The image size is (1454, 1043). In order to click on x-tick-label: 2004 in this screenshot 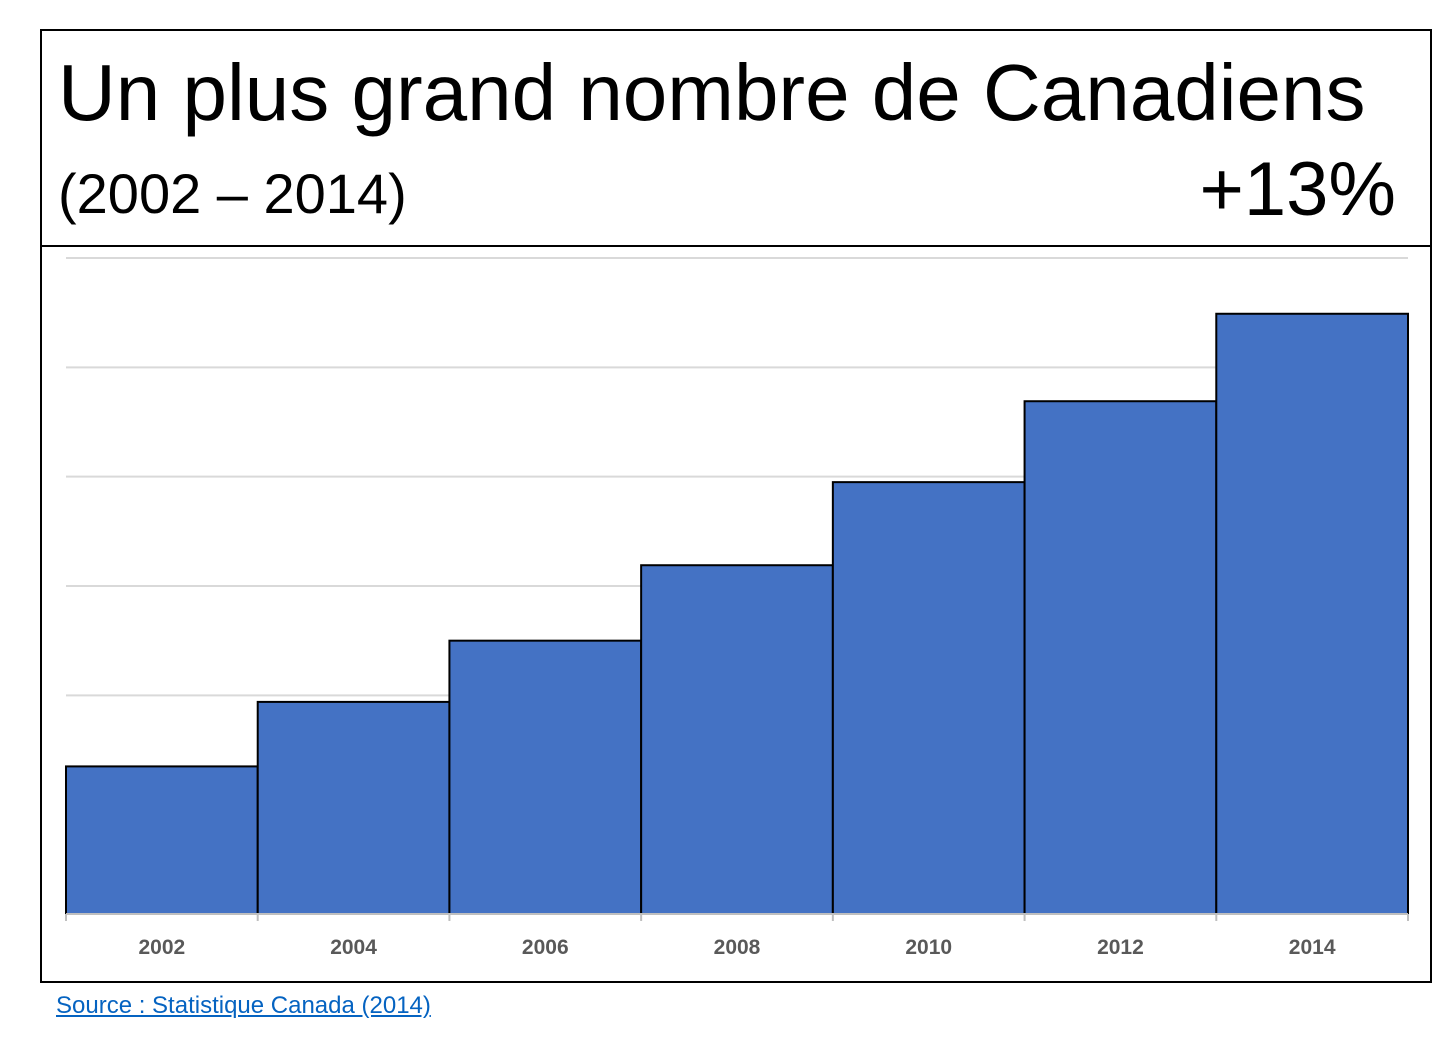, I will do `click(353, 947)`.